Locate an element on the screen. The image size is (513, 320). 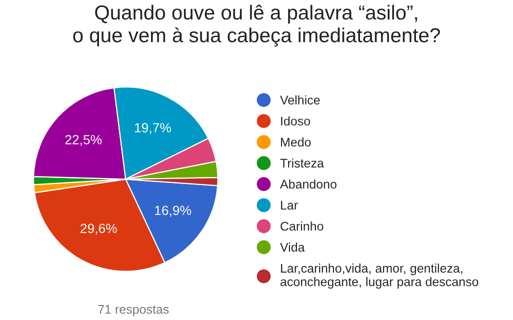
legend-label: Idoso is located at coordinates (295, 121).